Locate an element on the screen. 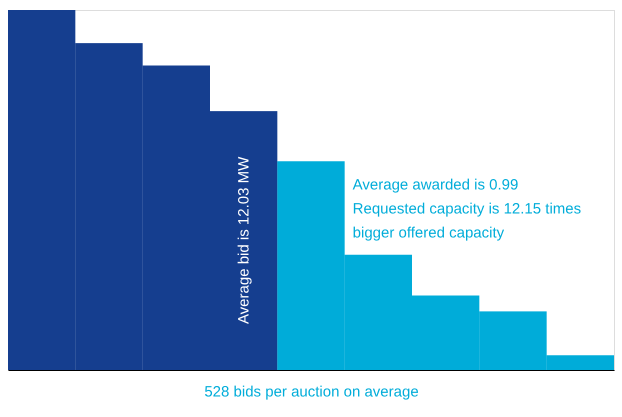  annotation: Requested capacity is 12.15 times is located at coordinates (467, 209).